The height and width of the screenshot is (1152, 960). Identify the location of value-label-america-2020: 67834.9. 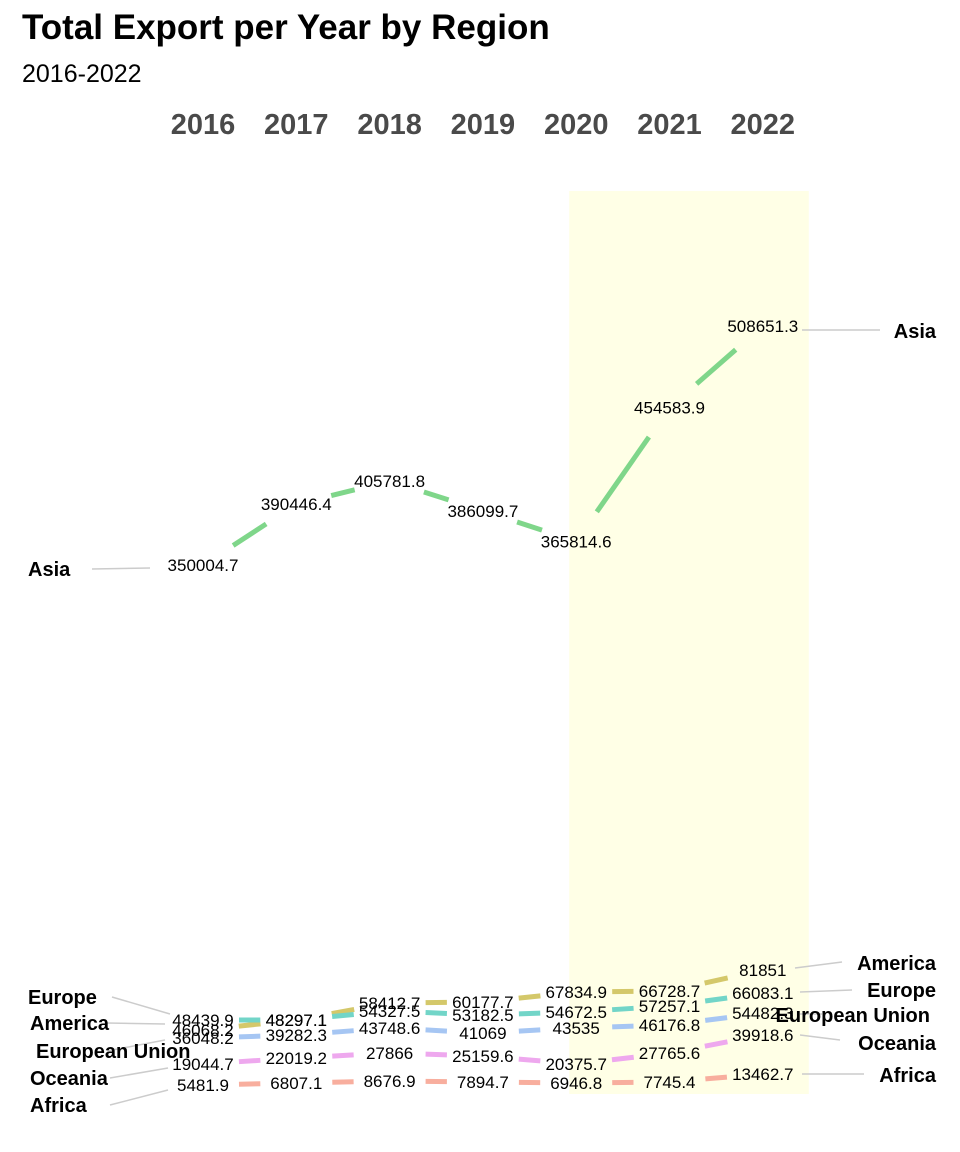
(575, 992).